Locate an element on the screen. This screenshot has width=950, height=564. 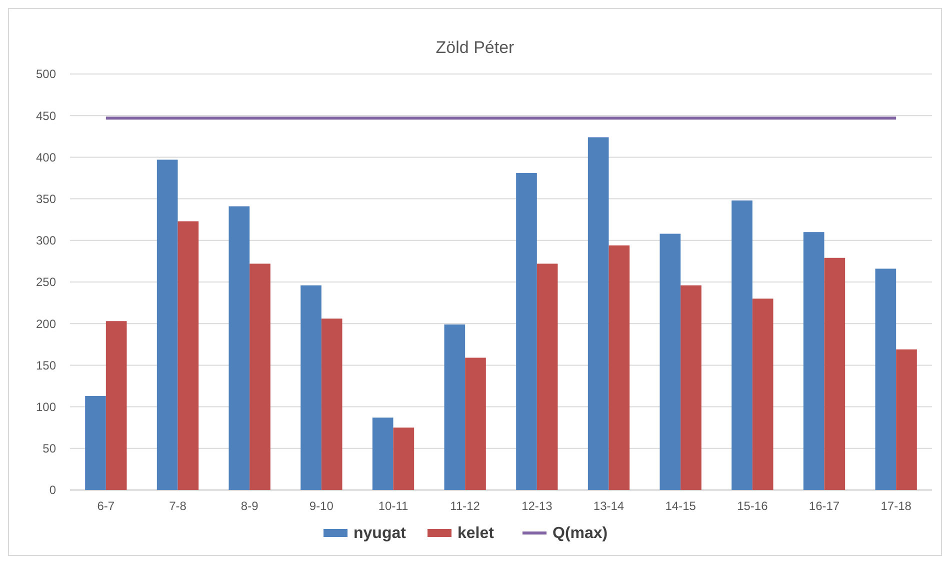
x-tick-label: 10-11 is located at coordinates (393, 506).